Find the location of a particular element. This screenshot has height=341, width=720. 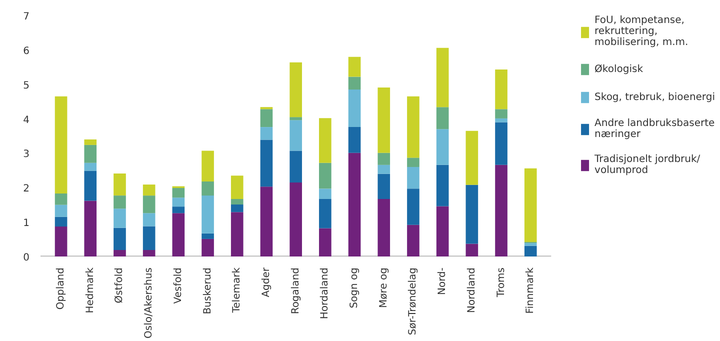

x-tick-label: Nord- is located at coordinates (442, 281).